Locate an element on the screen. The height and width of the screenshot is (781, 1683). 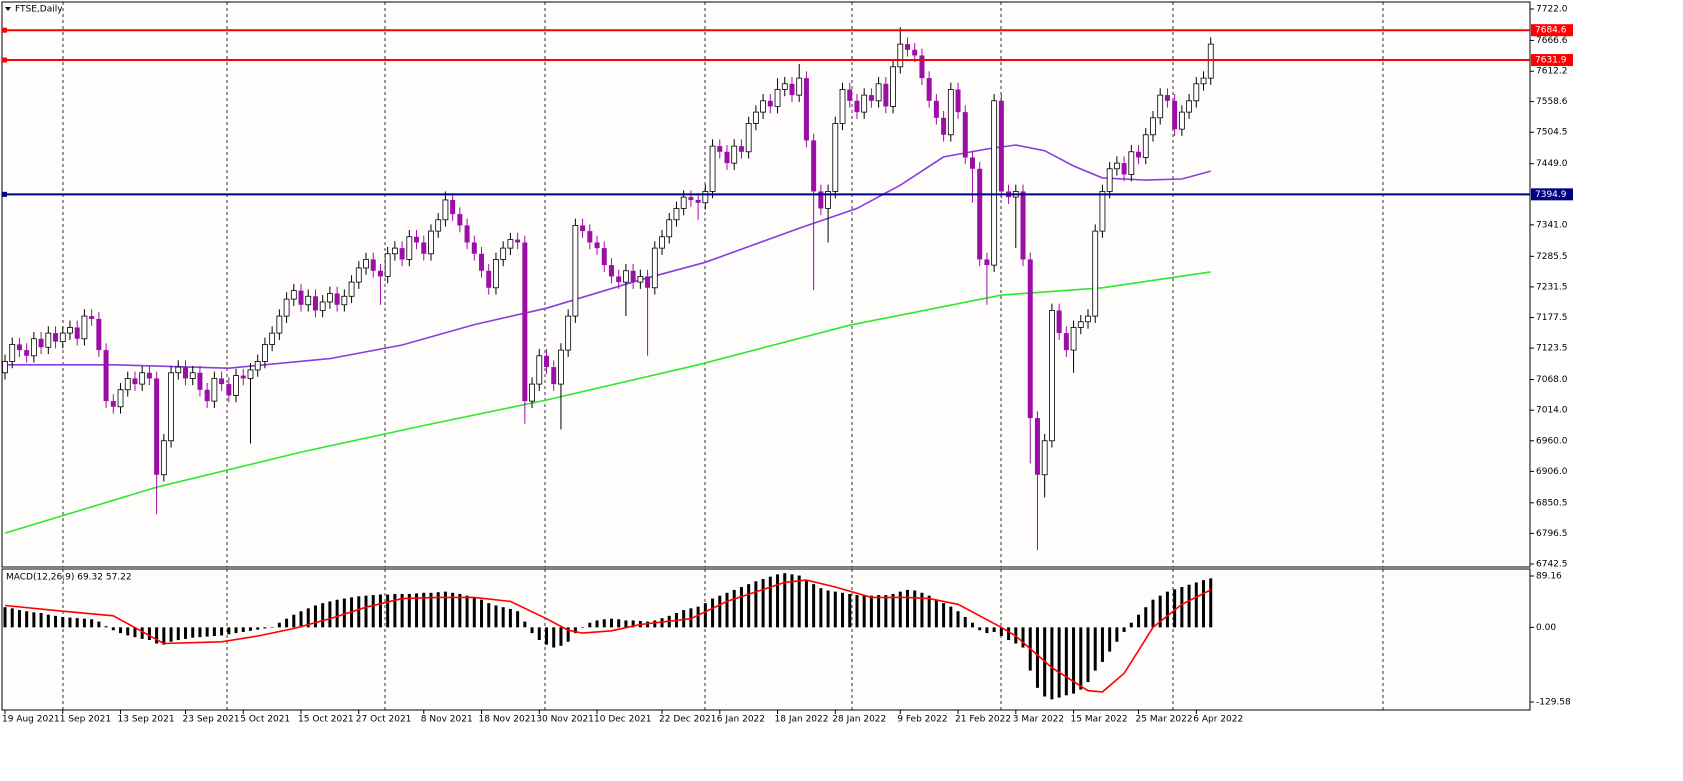
y-tick-label: 7722.0 is located at coordinates (1552, 10).